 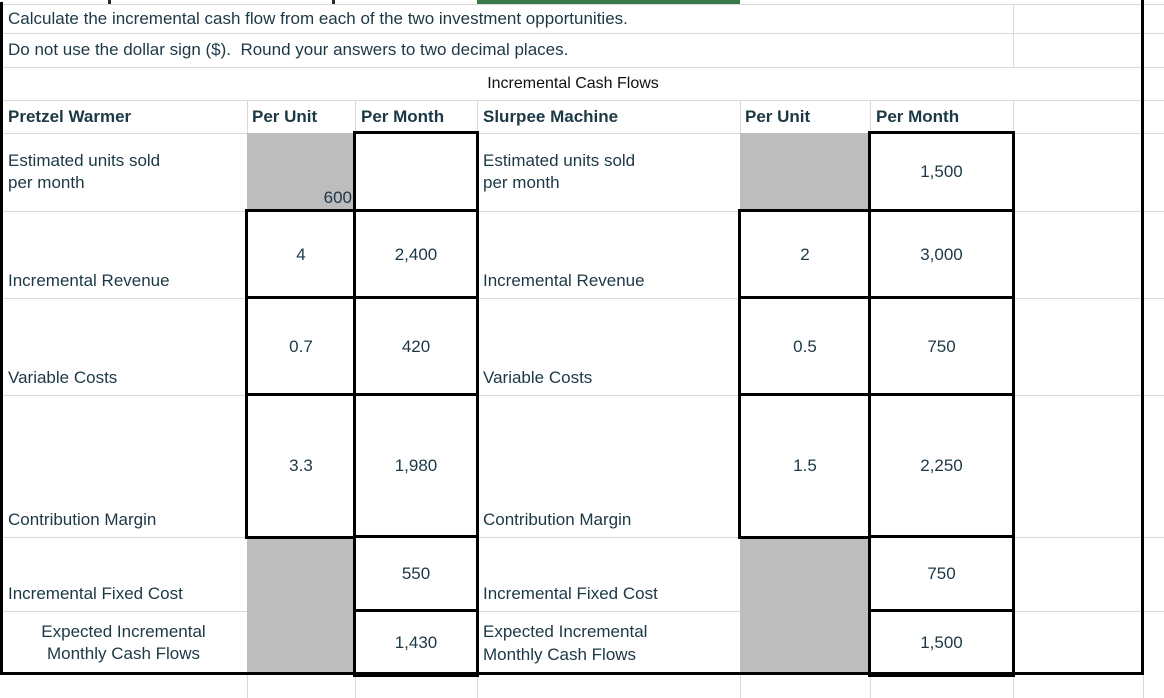 I want to click on green-cell-fragment, so click(x=608, y=2).